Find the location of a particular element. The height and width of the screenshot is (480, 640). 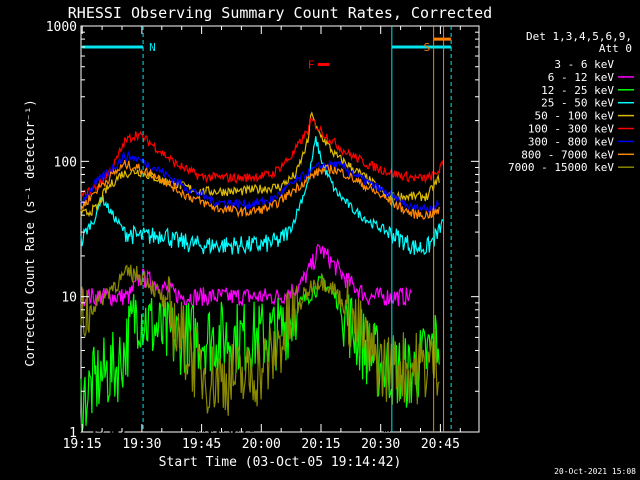

x-tick-label: 20:30 is located at coordinates (380, 444).